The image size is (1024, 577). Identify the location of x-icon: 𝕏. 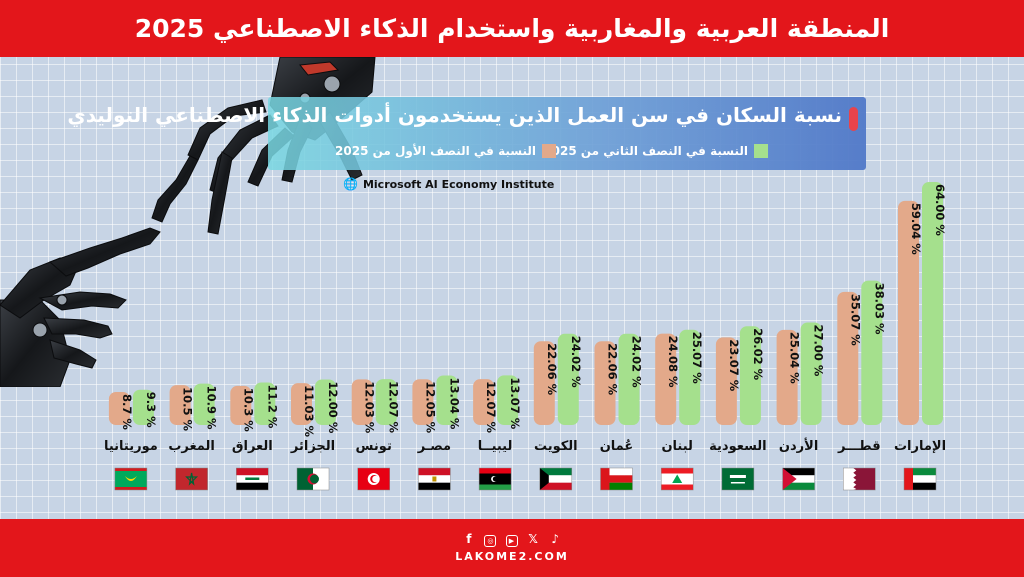
(533, 539).